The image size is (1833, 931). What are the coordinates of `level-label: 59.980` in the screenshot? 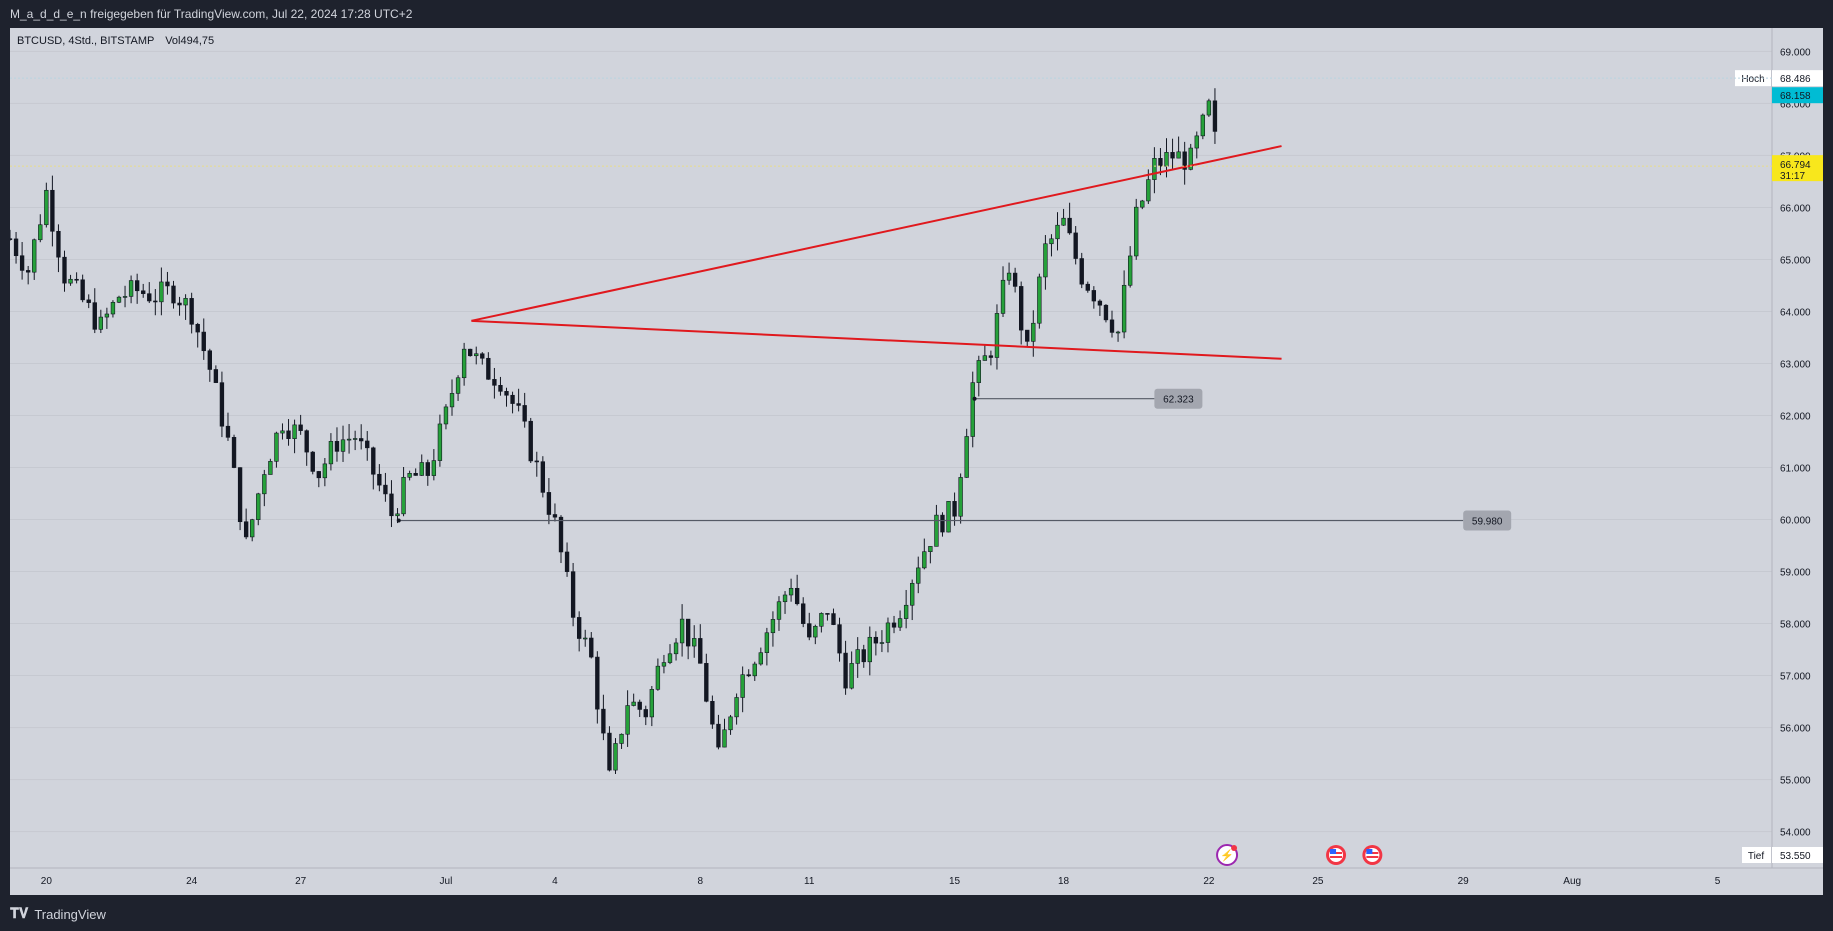 It's located at (1487, 522).